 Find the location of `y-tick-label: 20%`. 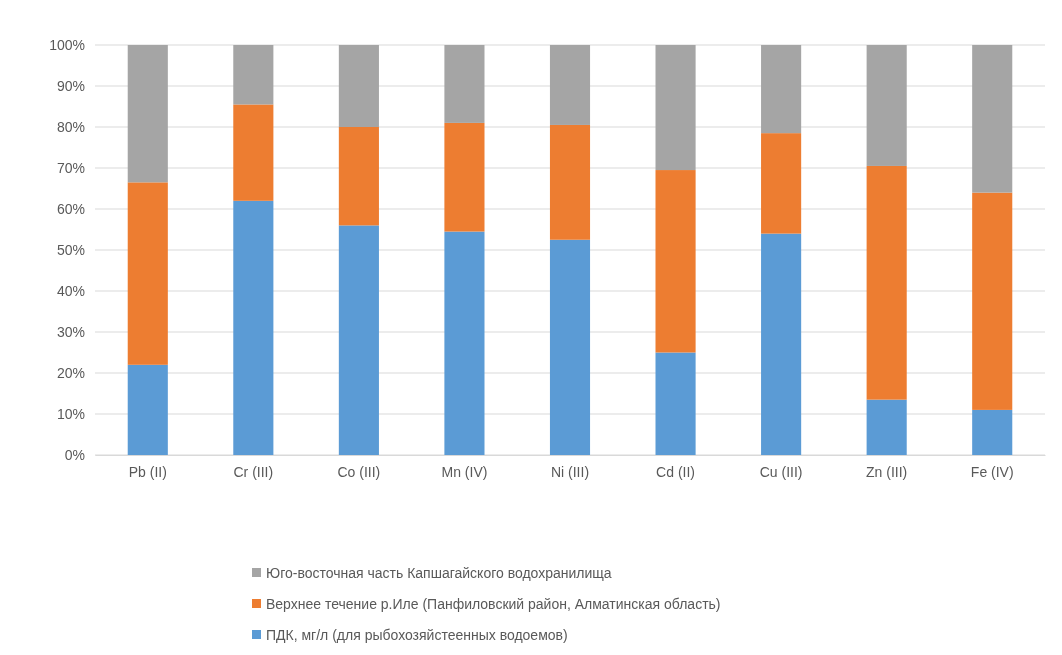

y-tick-label: 20% is located at coordinates (70, 372).